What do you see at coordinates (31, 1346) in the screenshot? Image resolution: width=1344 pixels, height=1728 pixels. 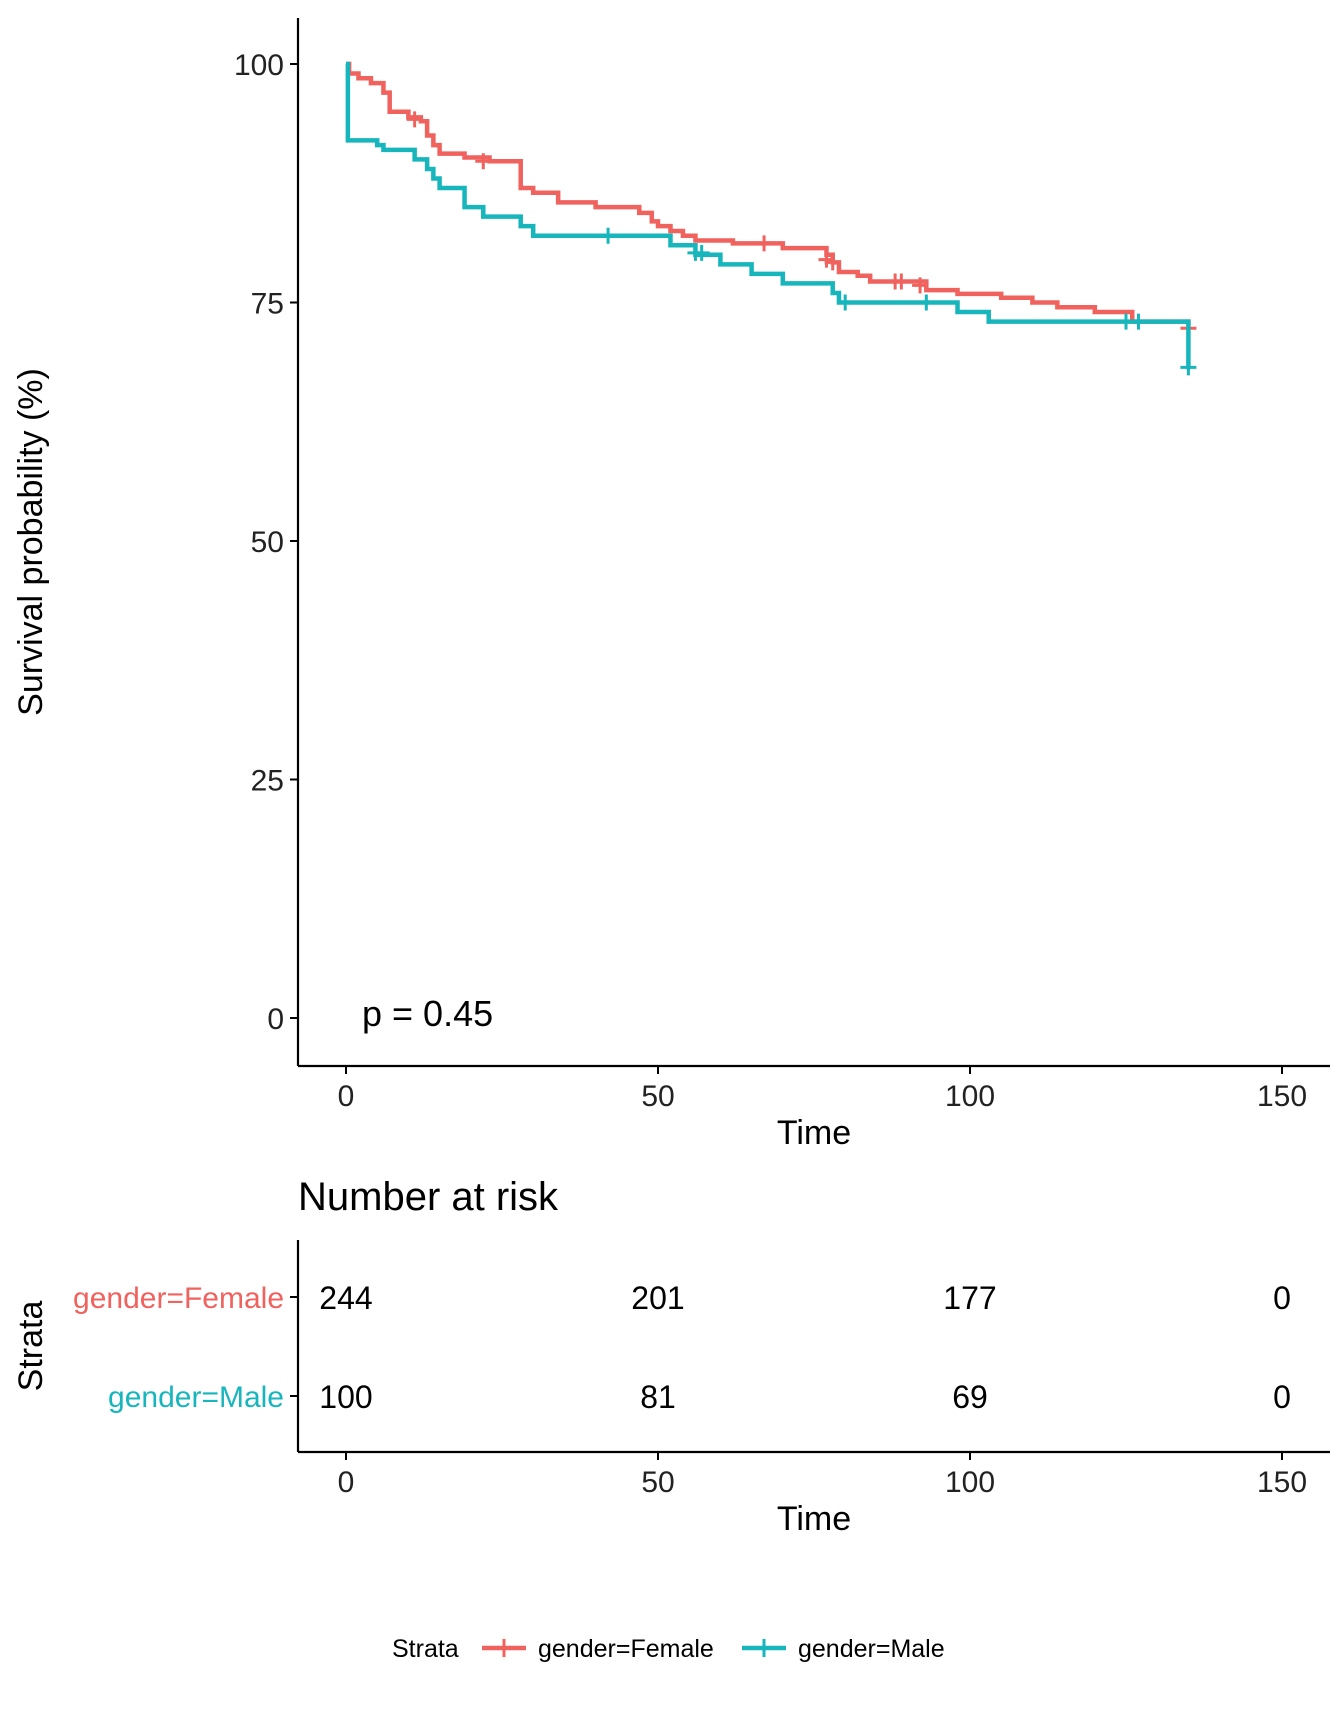 I see `risk-y-axis-title: Strata` at bounding box center [31, 1346].